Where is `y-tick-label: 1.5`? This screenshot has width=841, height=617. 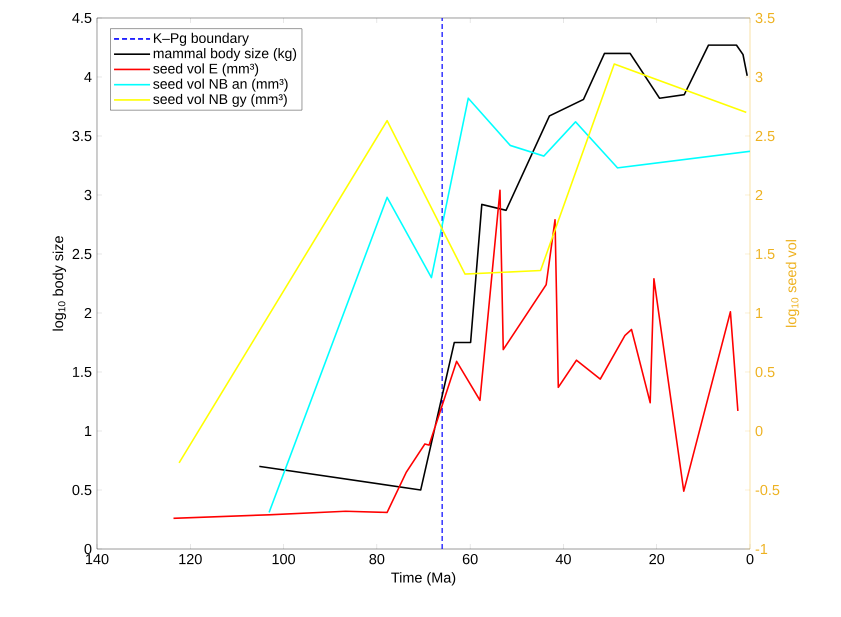 y-tick-label: 1.5 is located at coordinates (82, 372).